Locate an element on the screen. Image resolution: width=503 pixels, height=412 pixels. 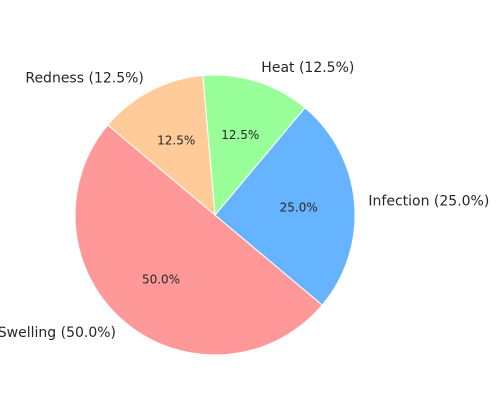
pct-label-heat: 12.5% is located at coordinates (240, 135).